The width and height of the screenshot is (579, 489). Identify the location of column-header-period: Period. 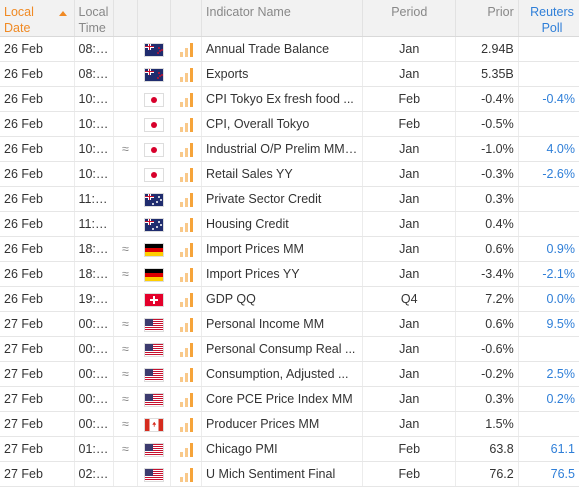
(409, 18).